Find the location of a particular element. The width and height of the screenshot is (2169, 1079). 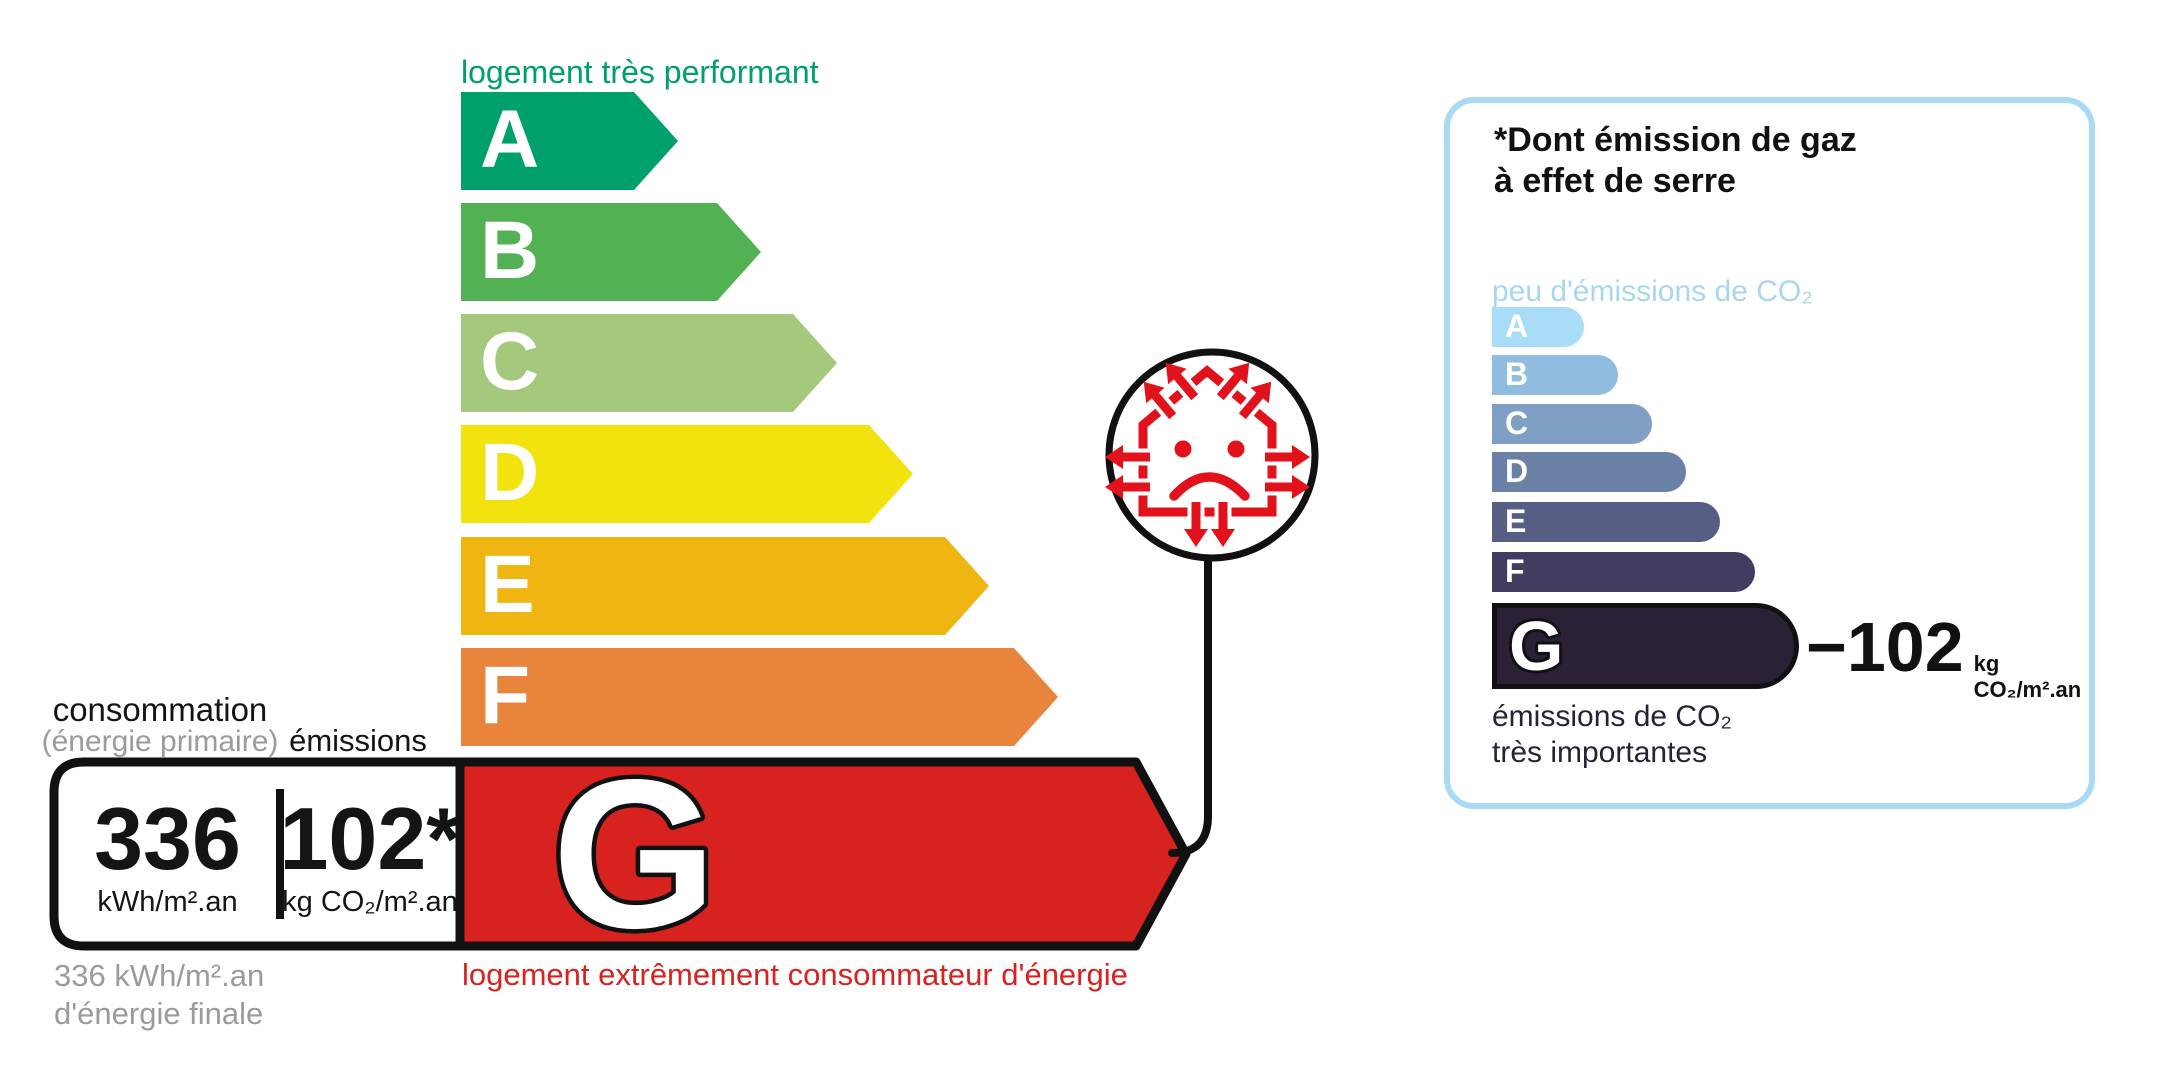

final-energy-line1: 336 kWh/m².an is located at coordinates (159, 975).